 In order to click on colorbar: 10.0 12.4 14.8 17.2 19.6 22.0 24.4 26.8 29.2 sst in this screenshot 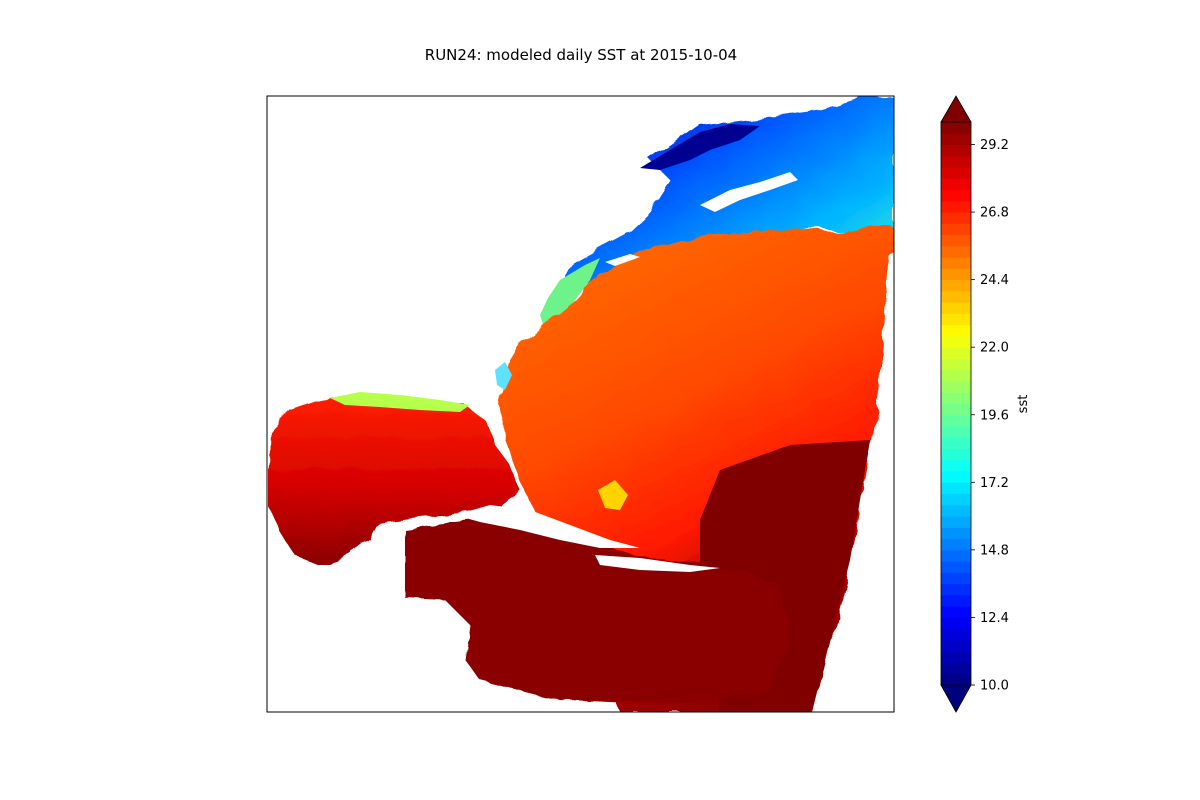, I will do `click(985, 404)`.